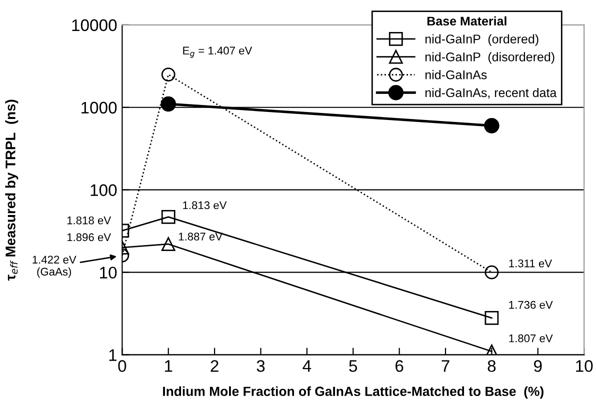 This screenshot has height=415, width=596. I want to click on y-tick-label: 10, so click(108, 272).